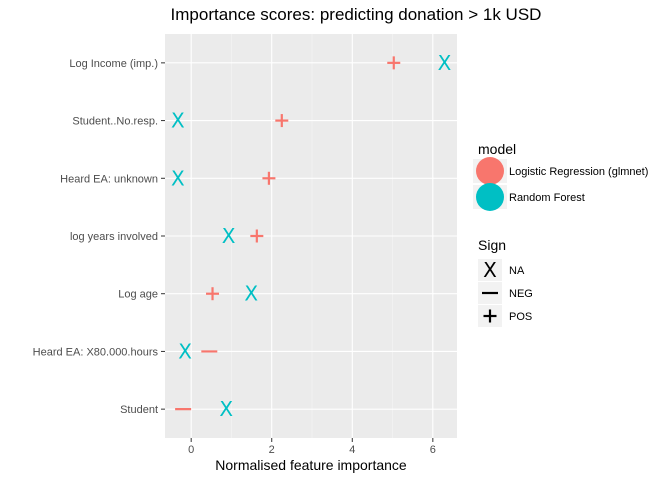 The image size is (672, 480). What do you see at coordinates (352, 450) in the screenshot?
I see `x-tick-label: 4` at bounding box center [352, 450].